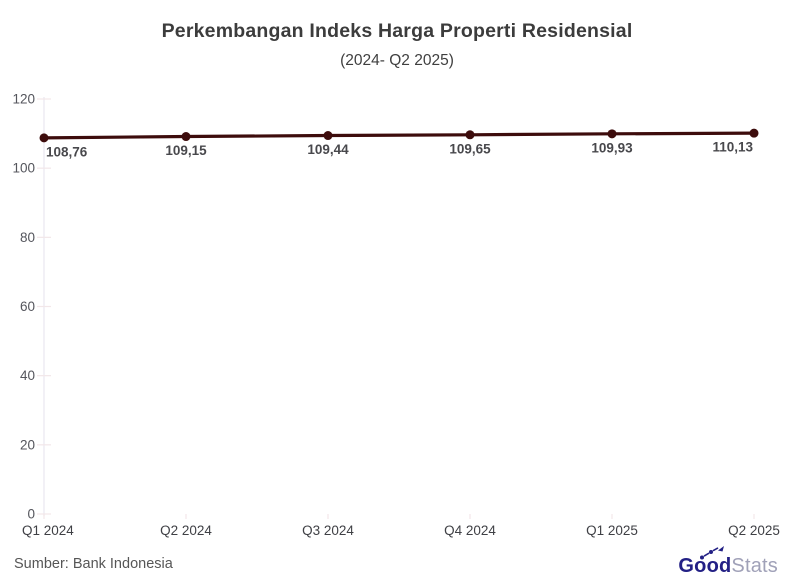  I want to click on data-point-label: 109,15, so click(186, 150).